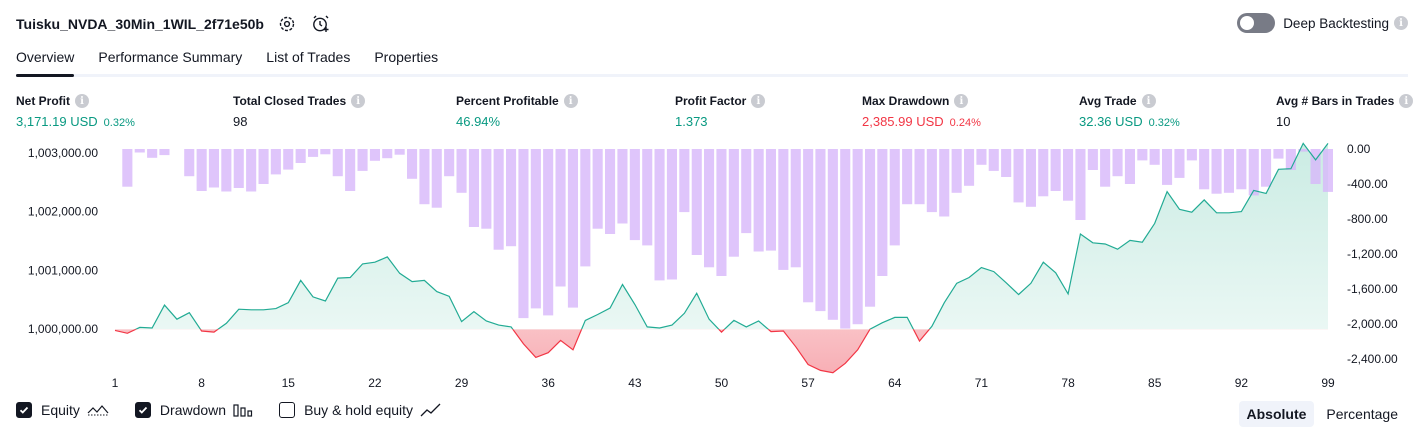 Image resolution: width=1424 pixels, height=438 pixels. Describe the element at coordinates (1359, 149) in the screenshot. I see `right-axis-label: 0.00` at that location.